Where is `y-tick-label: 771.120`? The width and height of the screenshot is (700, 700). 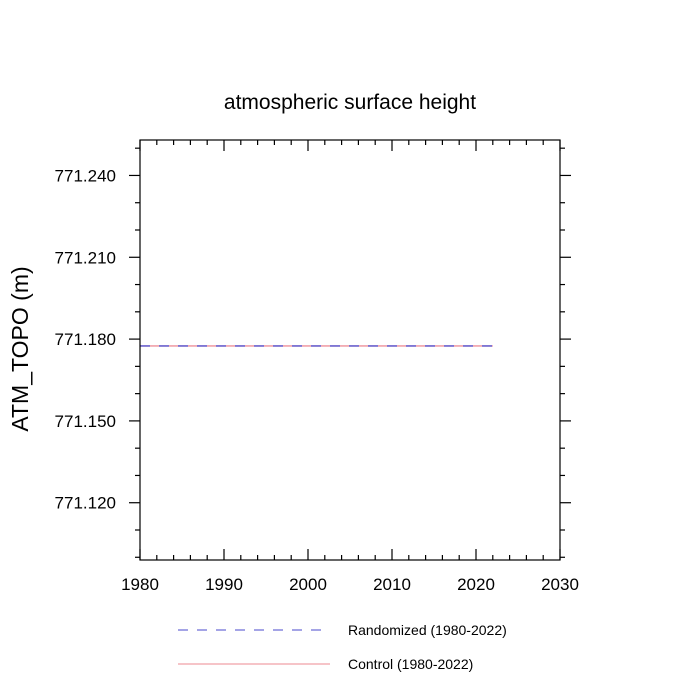 y-tick-label: 771.120 is located at coordinates (85, 503).